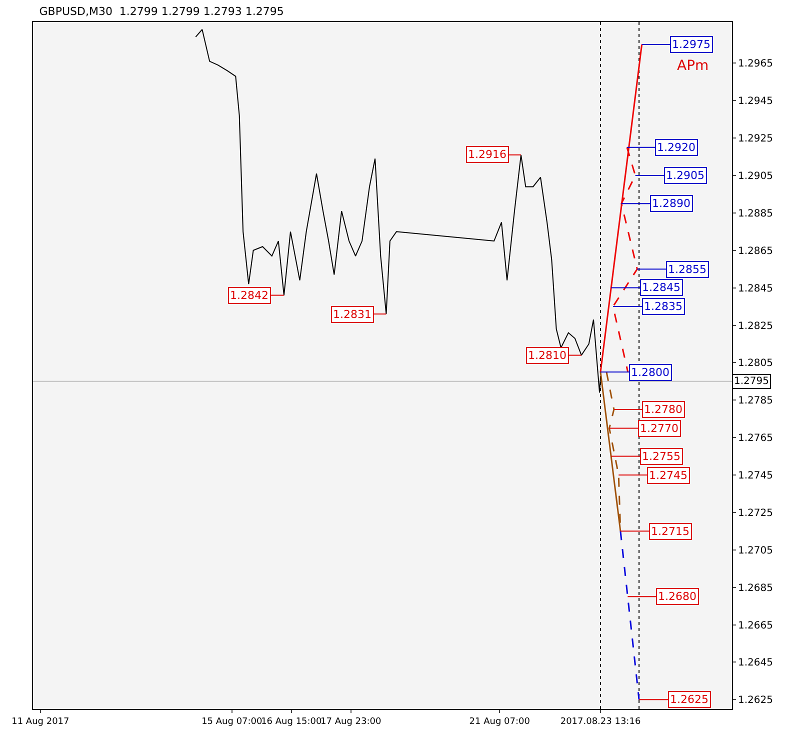 Image resolution: width=785 pixels, height=739 pixels. What do you see at coordinates (499, 721) in the screenshot?
I see `x-tick-label: 21 Aug 07:00` at bounding box center [499, 721].